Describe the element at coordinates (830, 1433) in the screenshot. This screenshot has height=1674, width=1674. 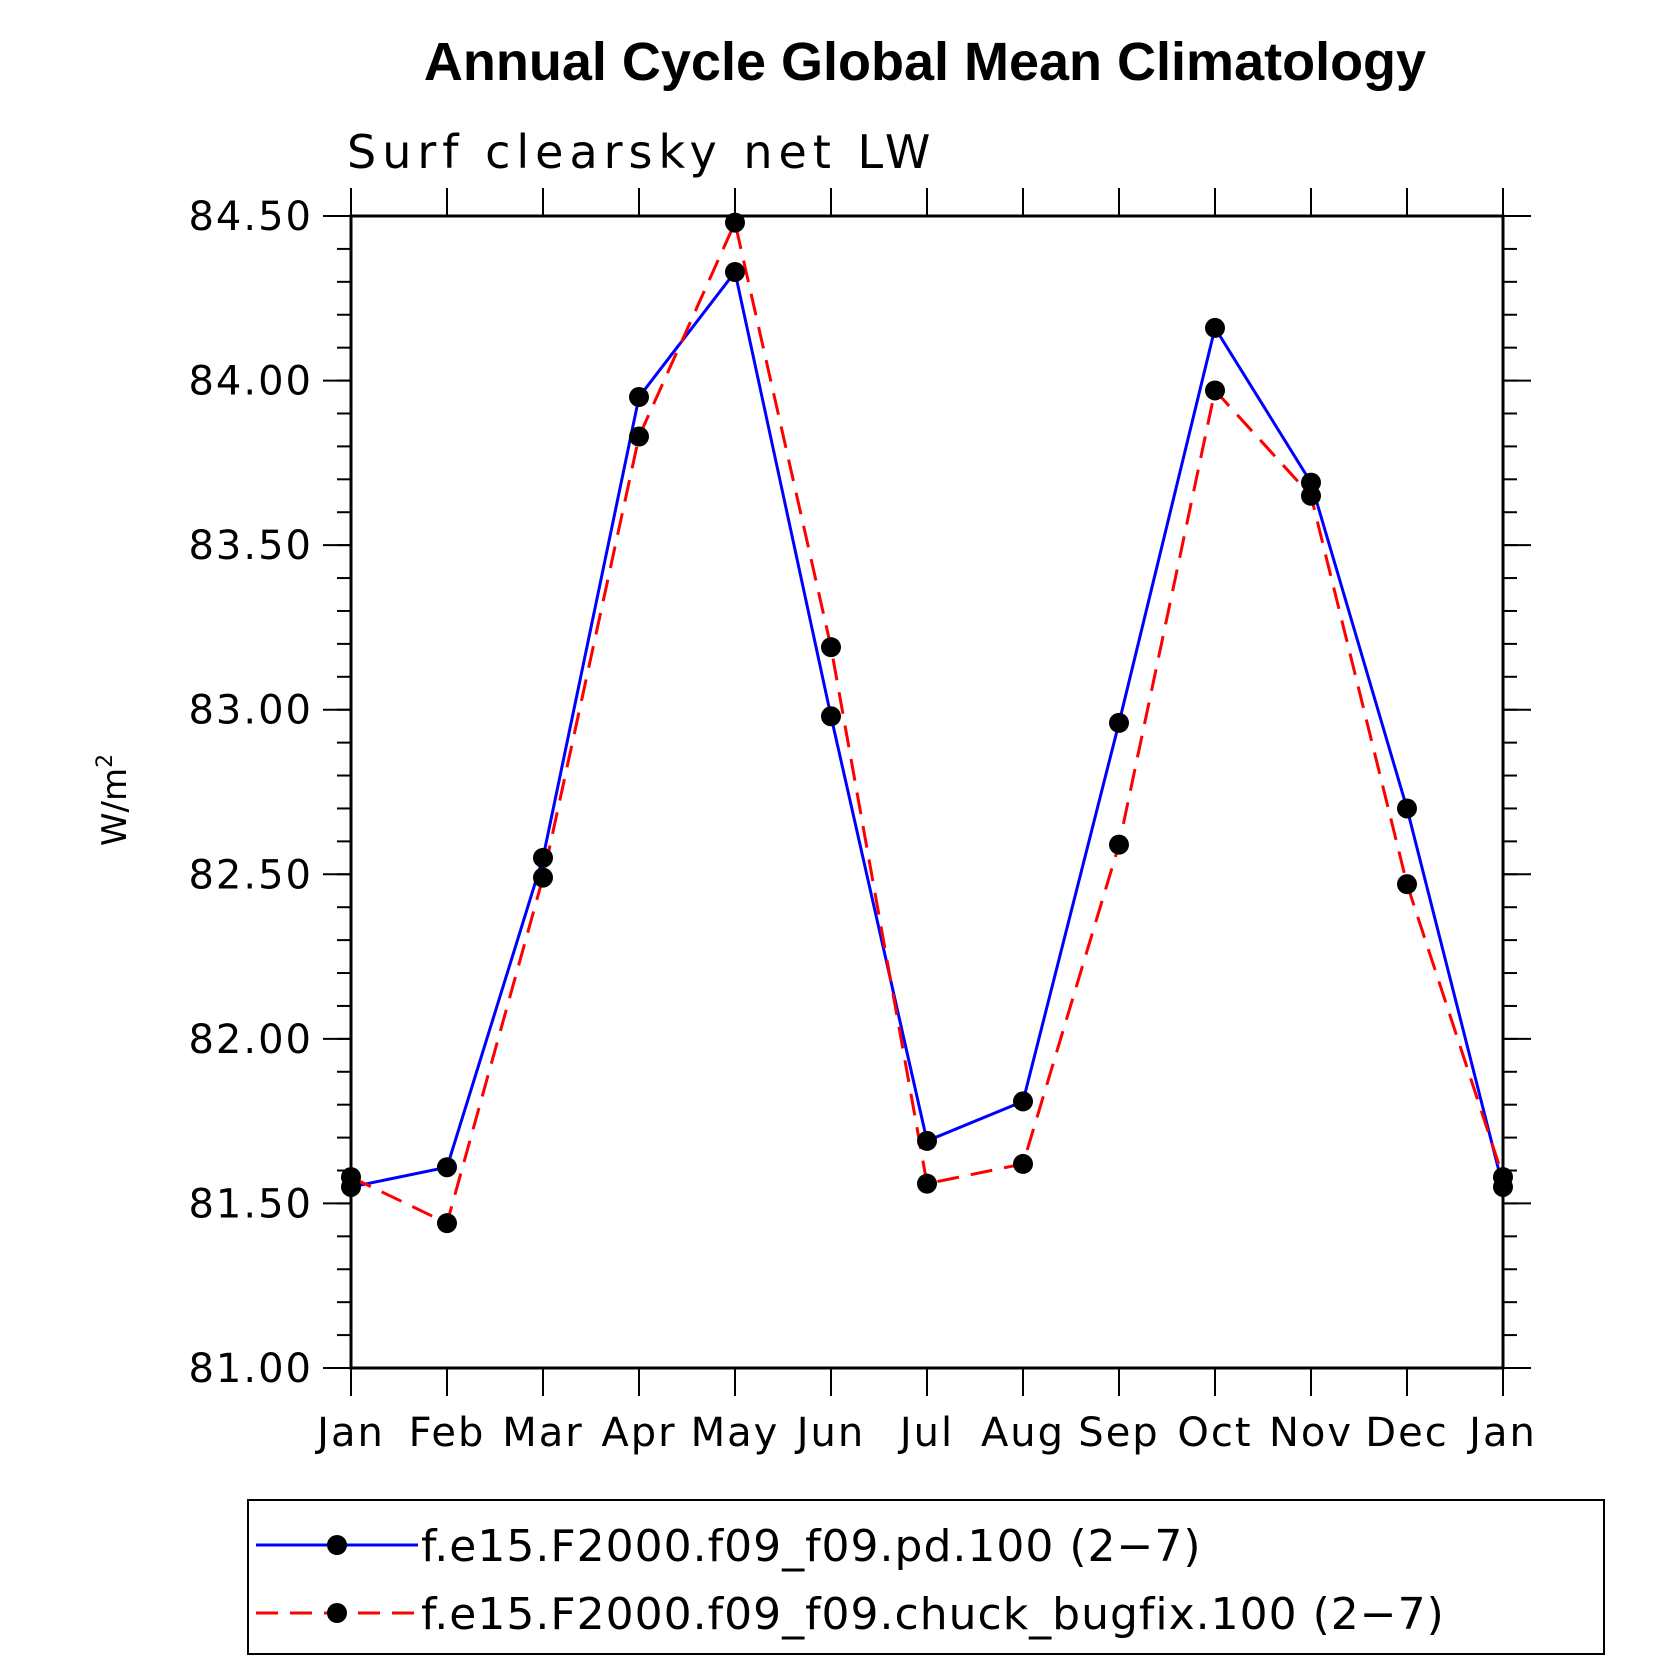
I see `x-tick-label: Jun` at that location.